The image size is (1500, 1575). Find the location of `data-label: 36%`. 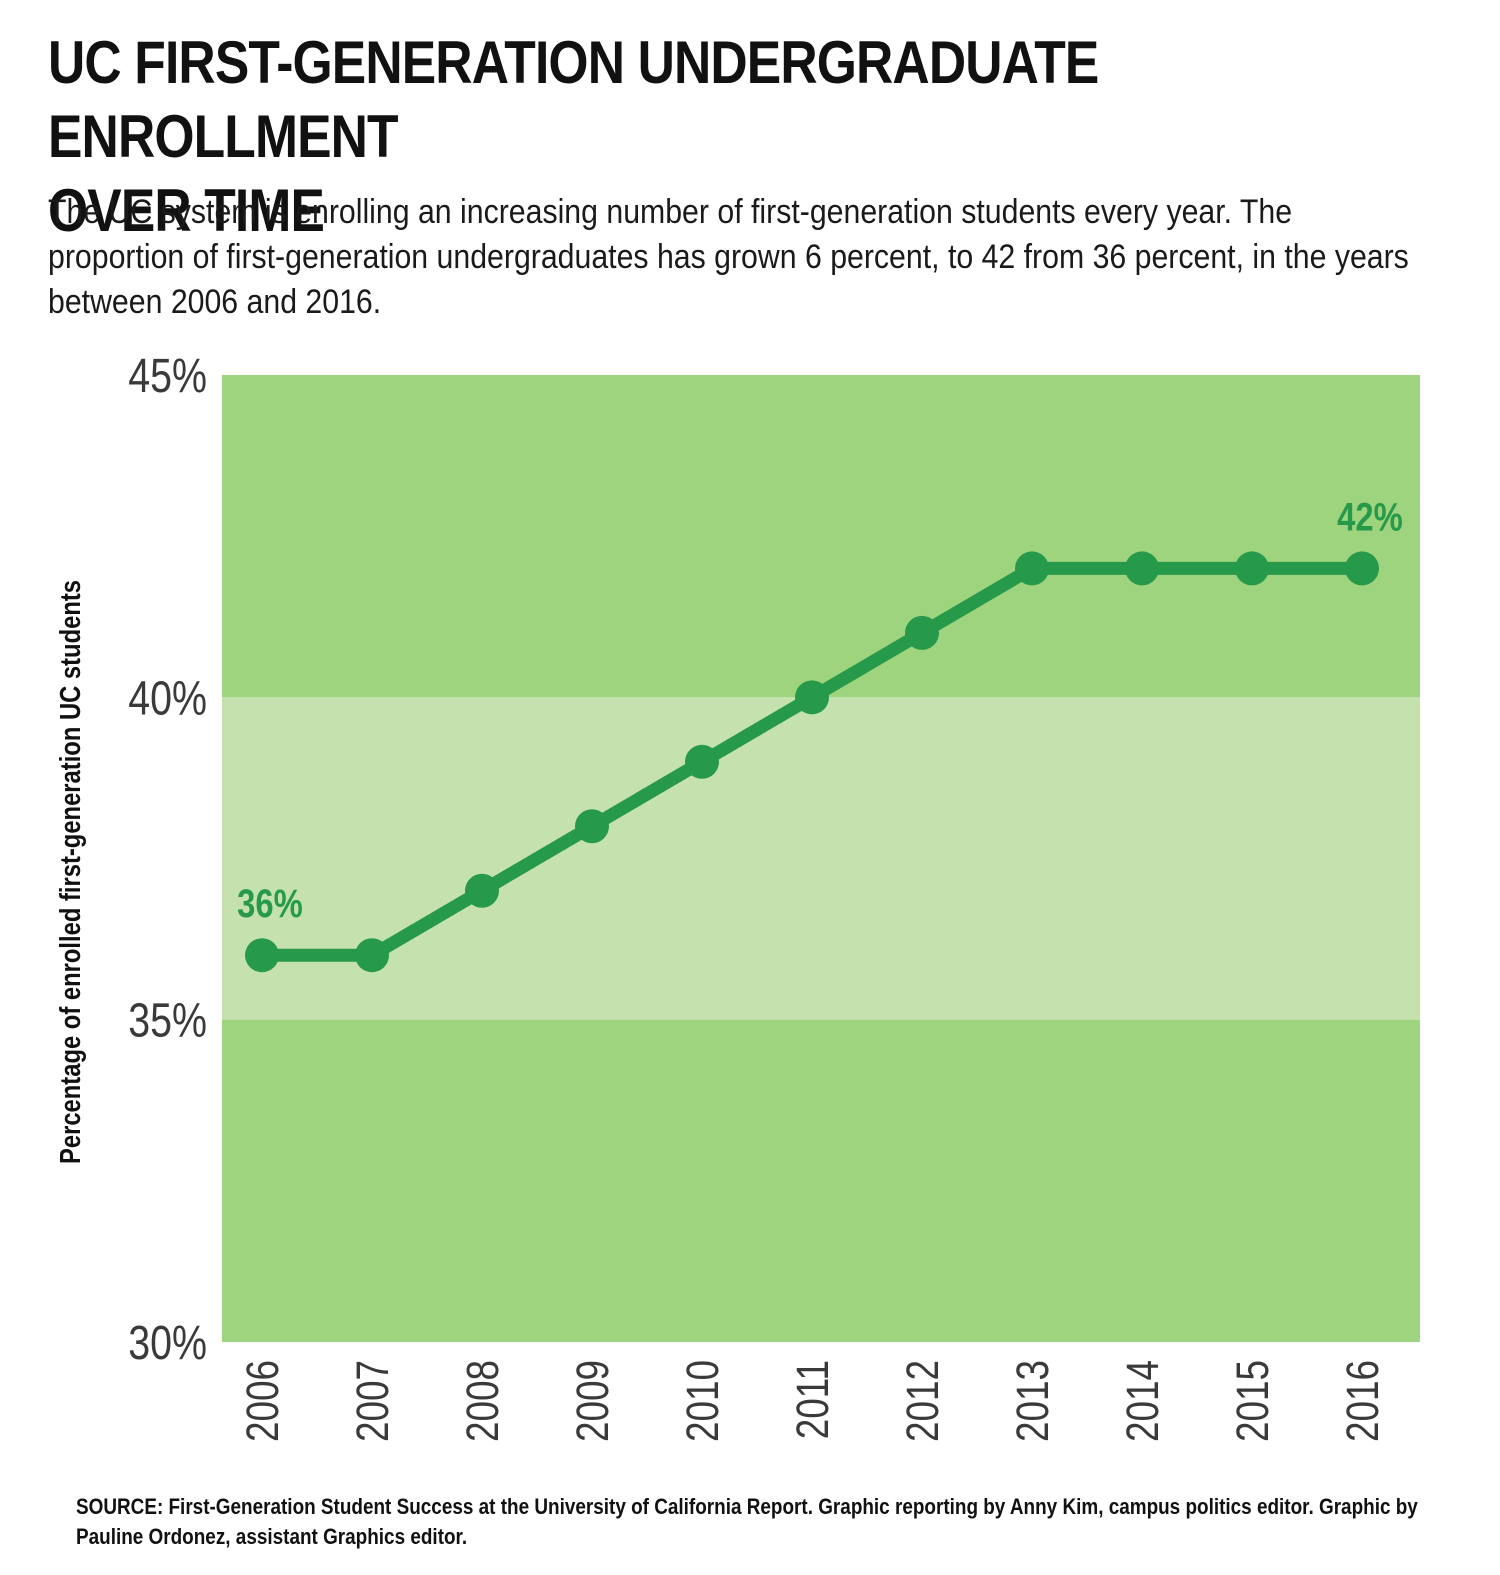

data-label: 36% is located at coordinates (270, 903).